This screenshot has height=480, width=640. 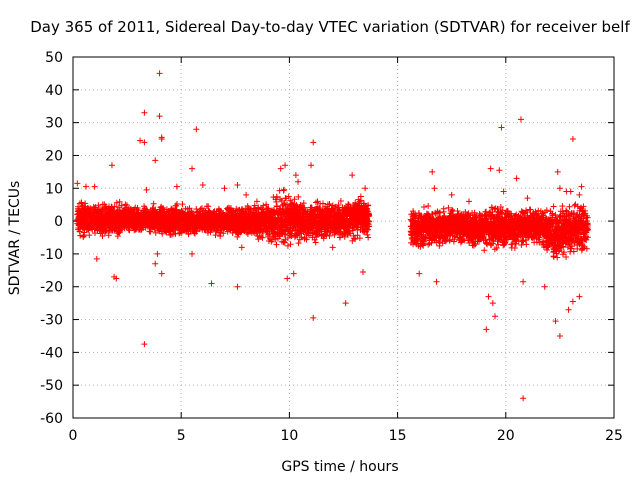 What do you see at coordinates (181, 436) in the screenshot?
I see `x-tick-label: 5` at bounding box center [181, 436].